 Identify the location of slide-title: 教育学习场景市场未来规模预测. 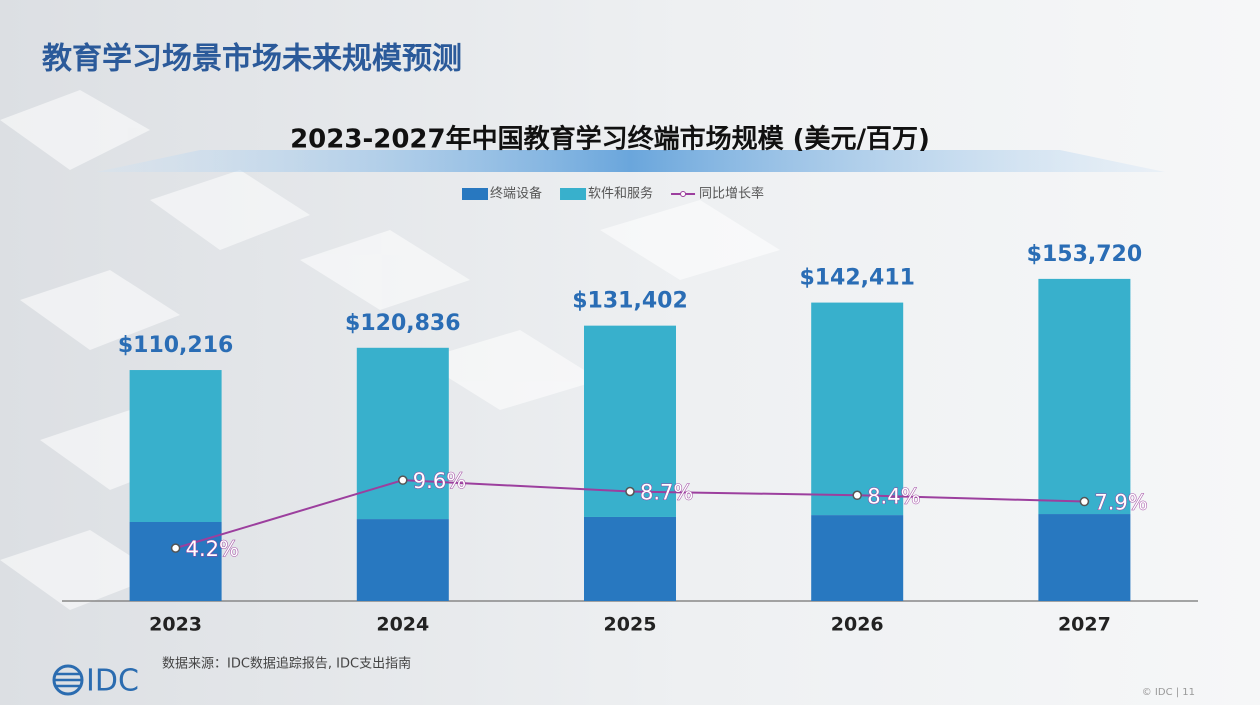
(252, 59).